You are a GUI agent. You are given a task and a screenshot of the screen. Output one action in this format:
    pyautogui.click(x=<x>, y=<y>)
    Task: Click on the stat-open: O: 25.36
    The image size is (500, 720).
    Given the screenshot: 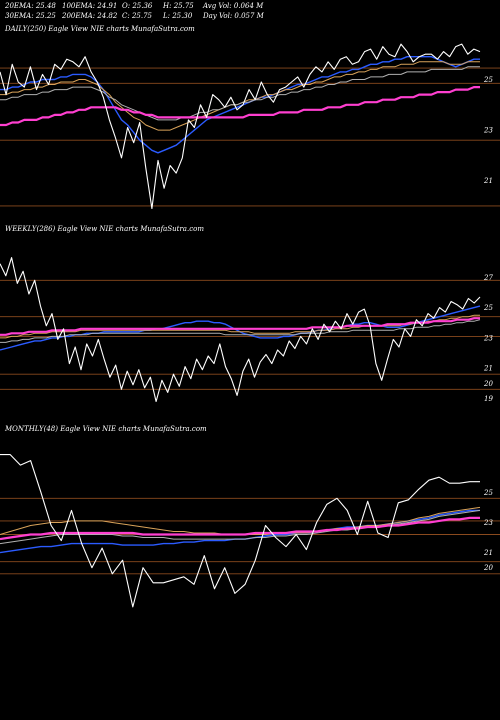 What is the action you would take?
    pyautogui.click(x=137, y=6)
    